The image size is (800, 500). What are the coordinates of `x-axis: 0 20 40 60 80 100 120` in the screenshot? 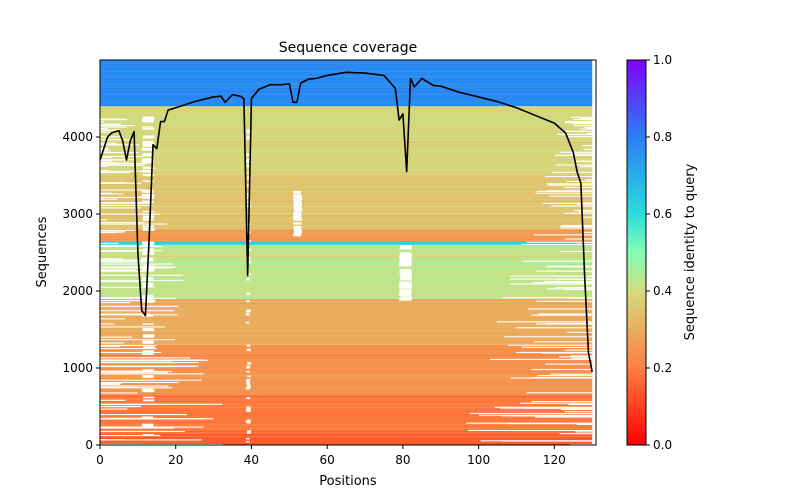 It's located at (331, 456).